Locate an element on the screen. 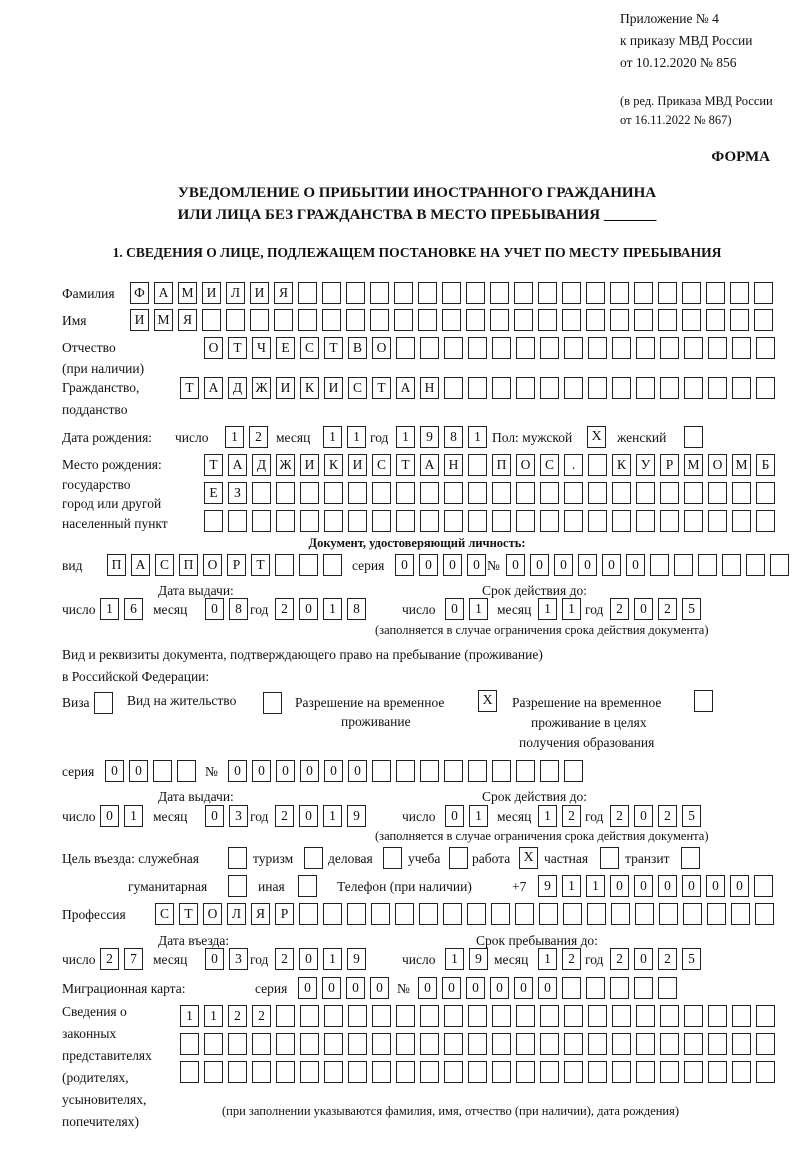 This screenshot has width=800, height=1163. sex-female-checkbox is located at coordinates (693, 437).